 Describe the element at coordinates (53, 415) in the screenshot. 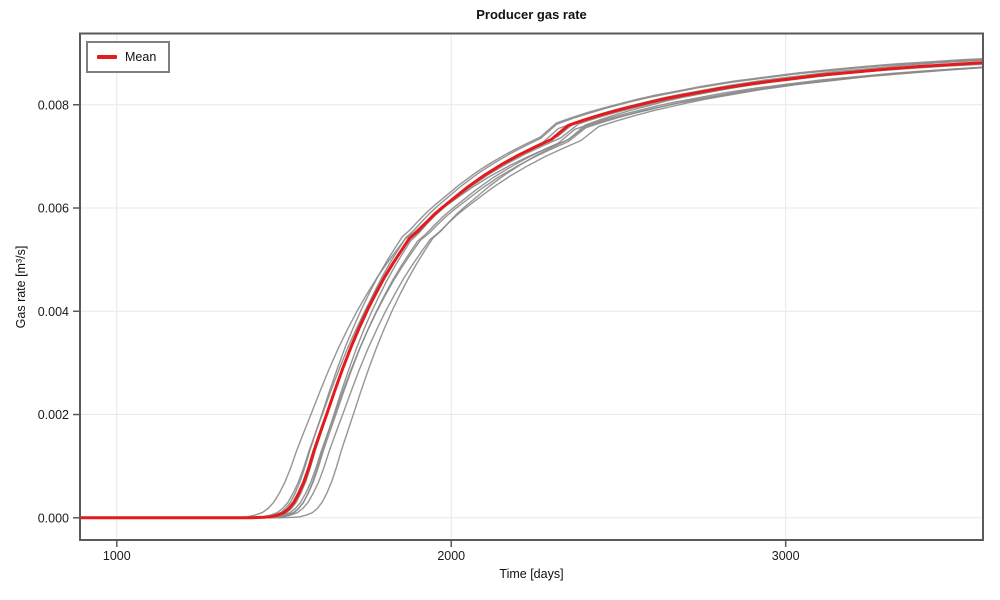

I see `y-tick-label: 0.002` at that location.